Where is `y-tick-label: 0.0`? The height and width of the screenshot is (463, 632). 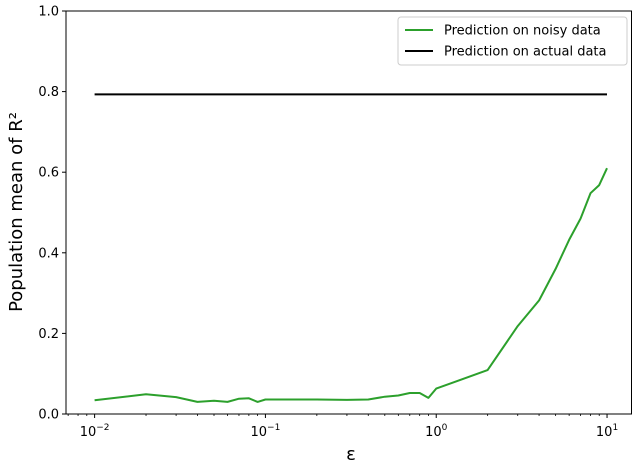 y-tick-label: 0.0 is located at coordinates (48, 415).